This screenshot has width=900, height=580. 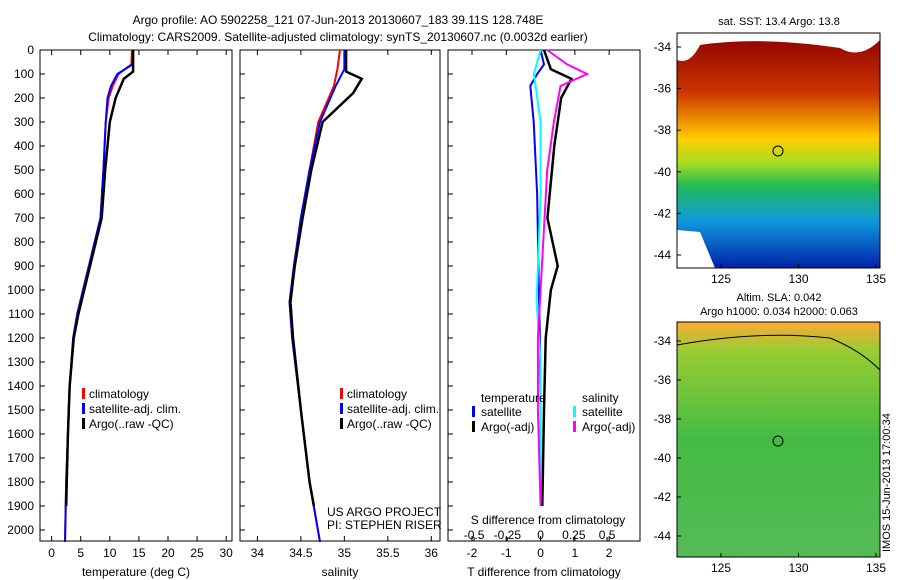 I want to click on x-tick-label: -2, so click(x=472, y=553).